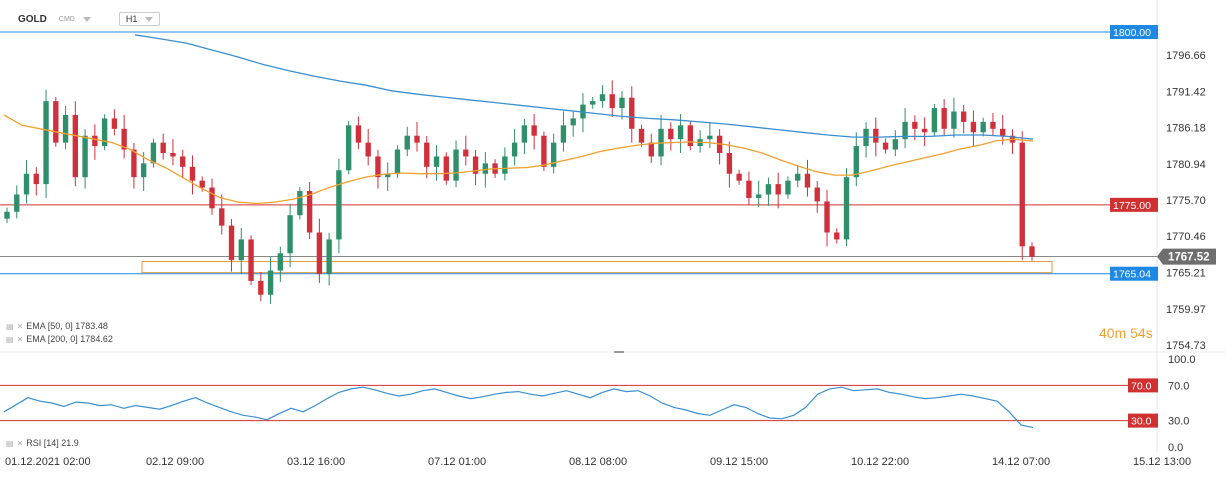 The image size is (1226, 477). I want to click on y-tick-label: 1775.70, so click(1186, 201).